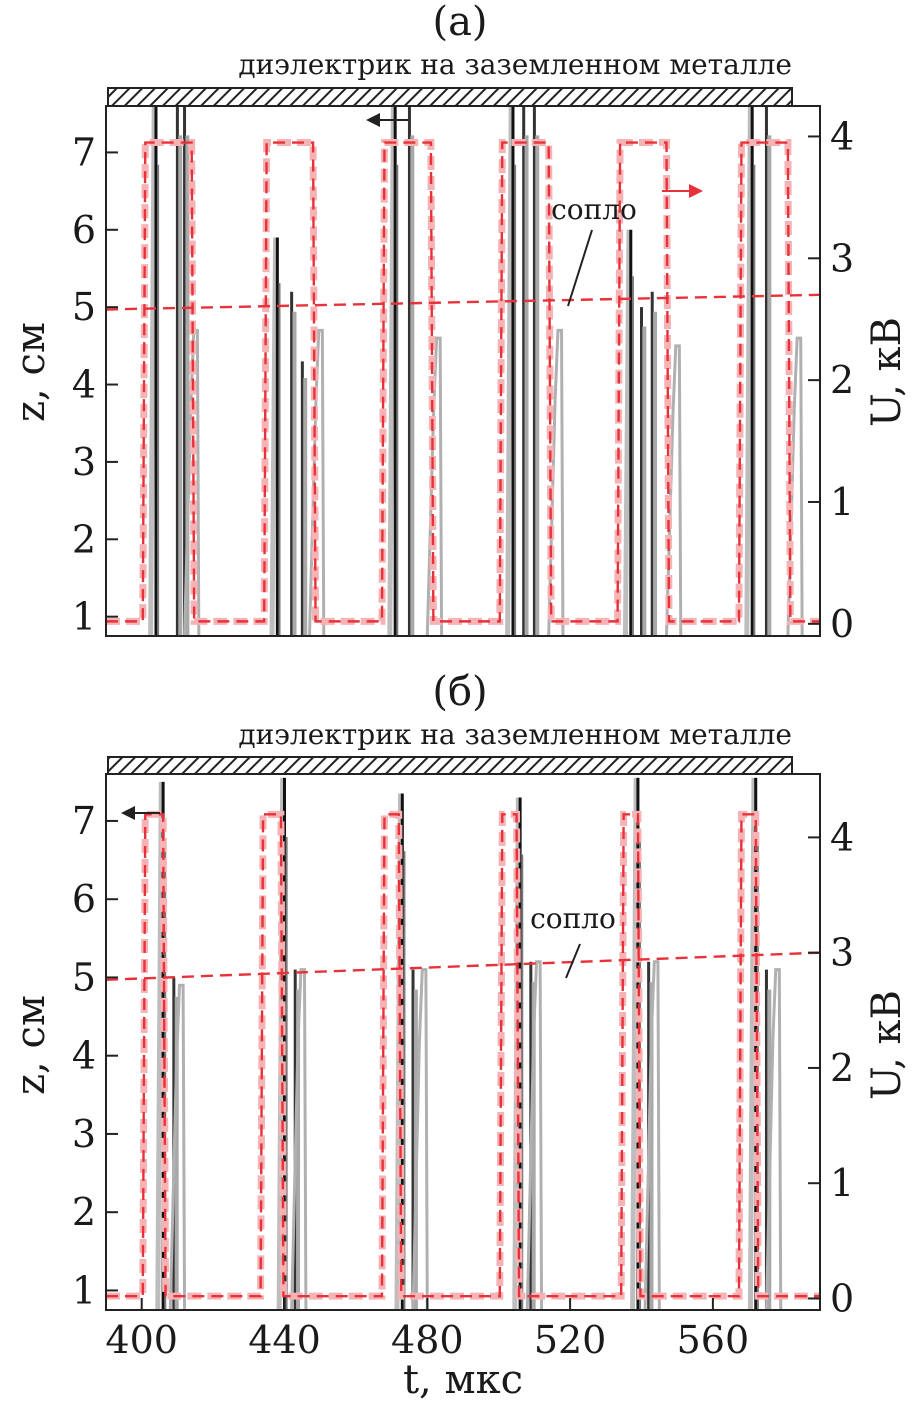  Describe the element at coordinates (84, 899) in the screenshot. I see `panel-b-ytick-left-label: 6` at that location.